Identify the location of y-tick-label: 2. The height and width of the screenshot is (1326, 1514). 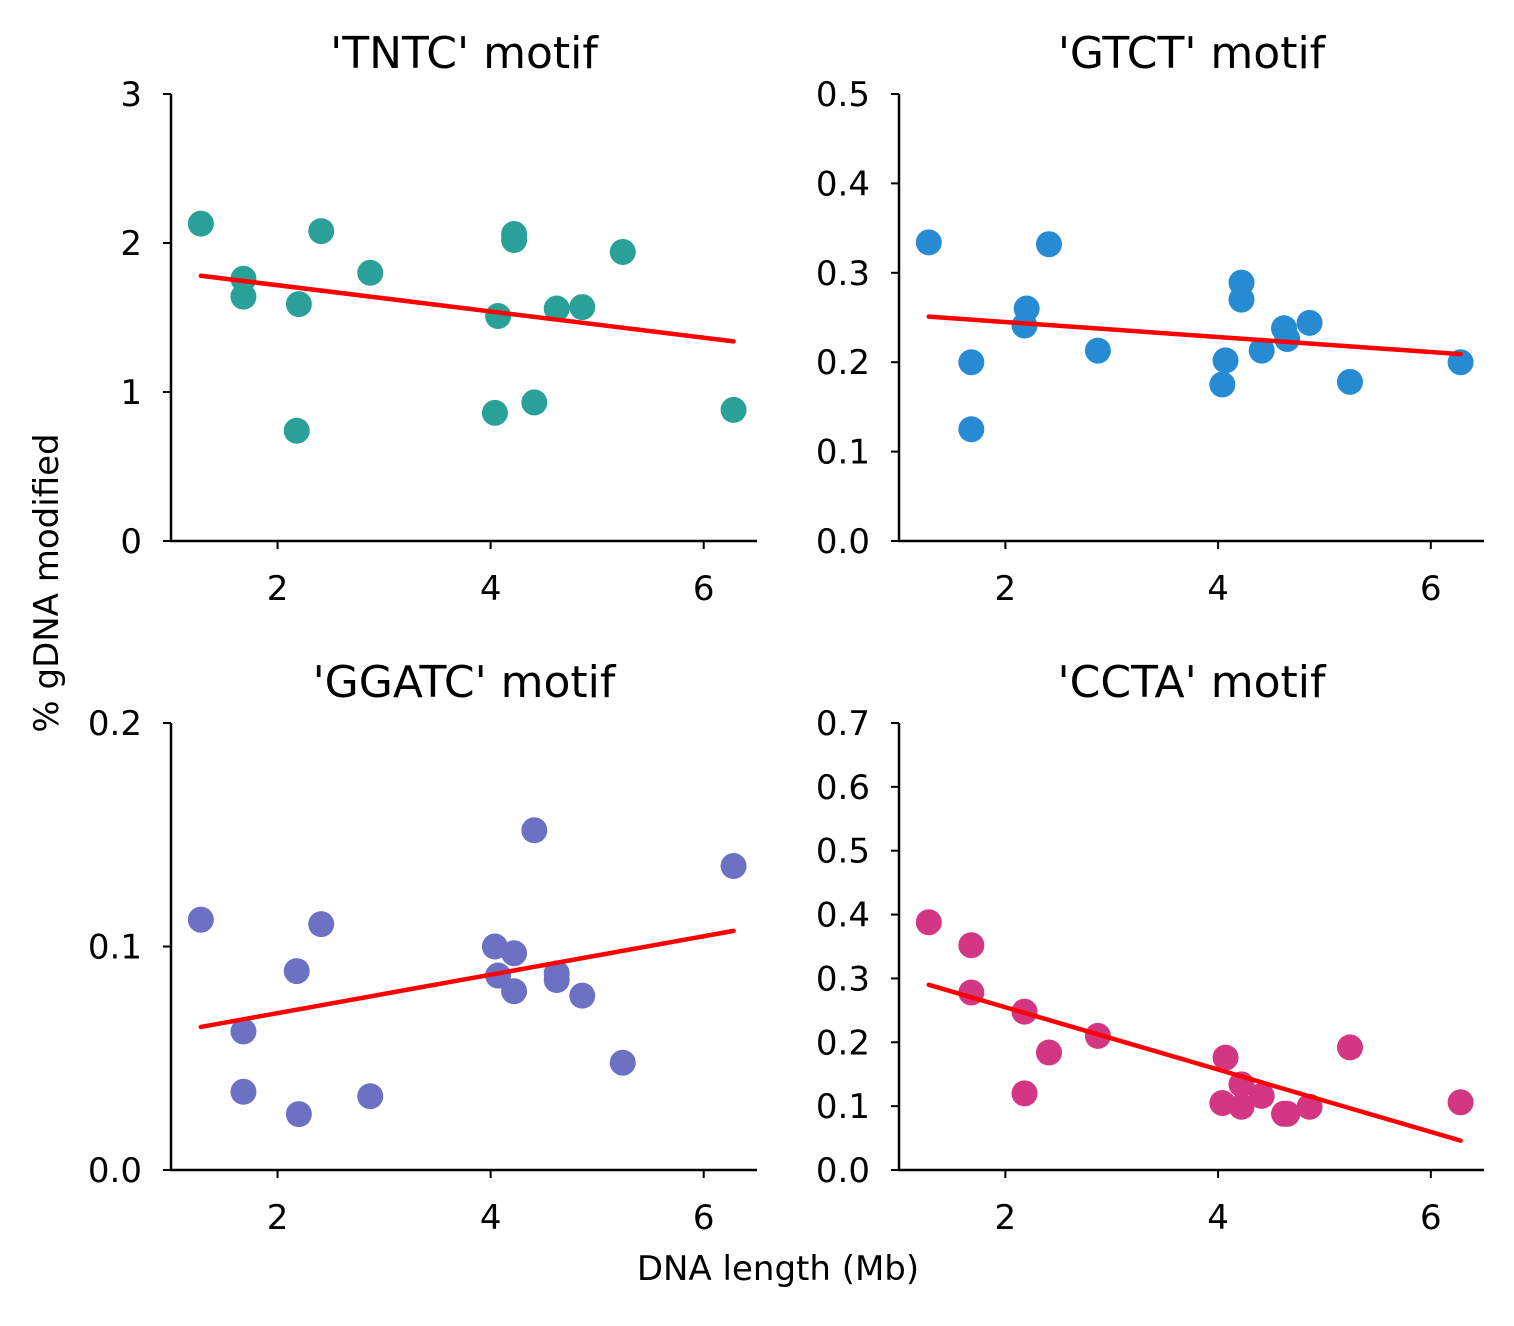
(131, 244).